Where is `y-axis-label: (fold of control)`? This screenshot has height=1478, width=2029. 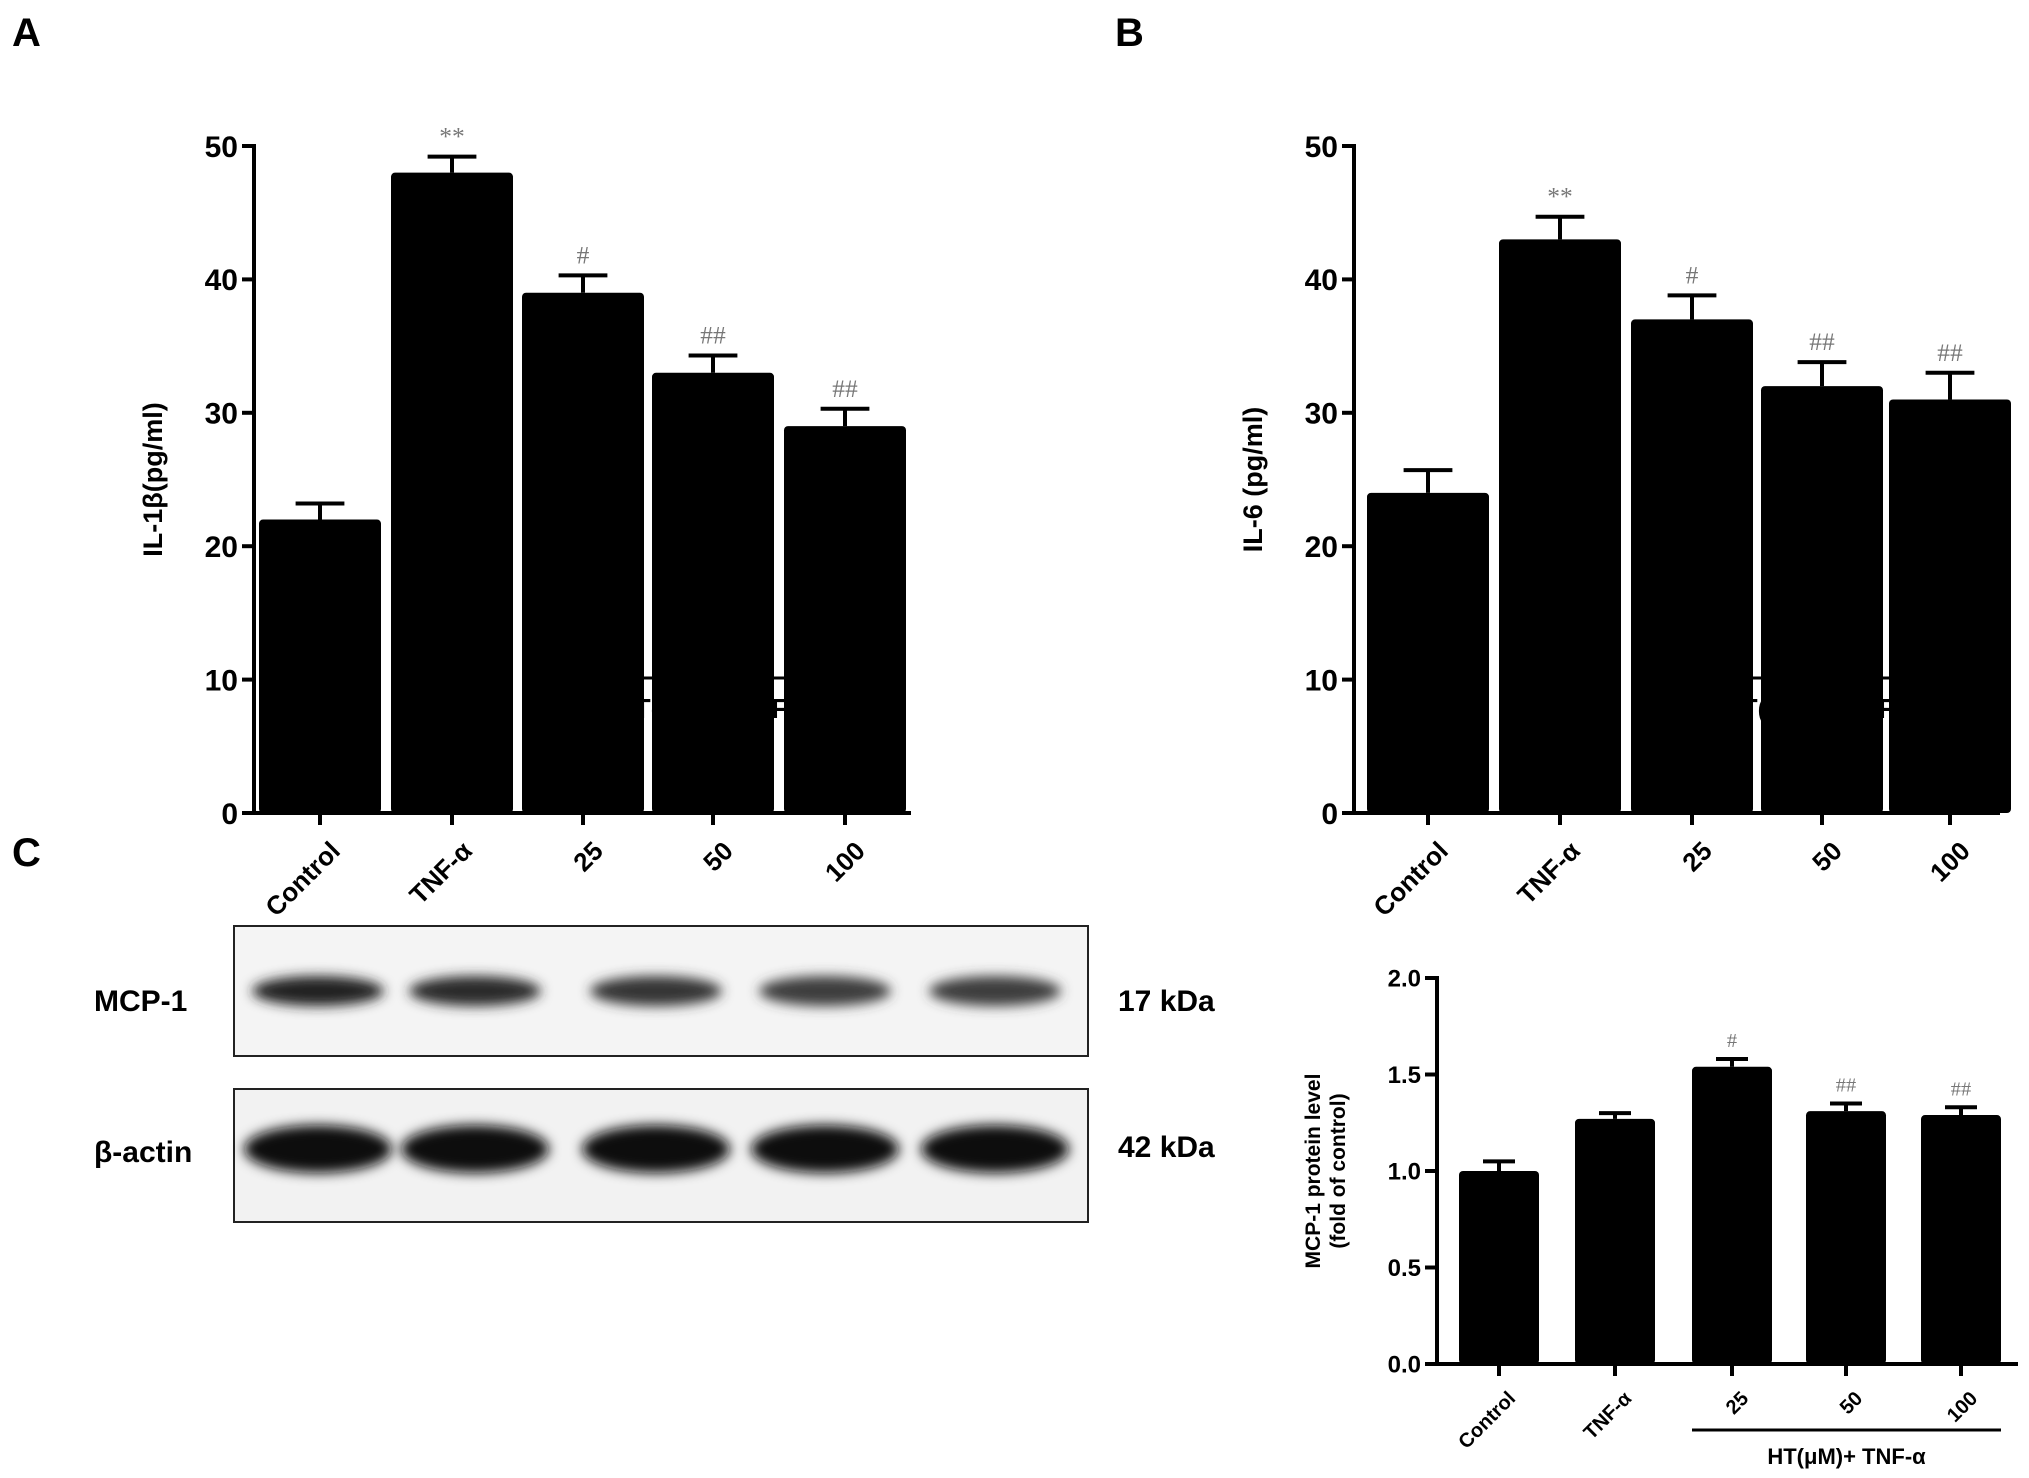
y-axis-label: (fold of control) is located at coordinates (1338, 1170).